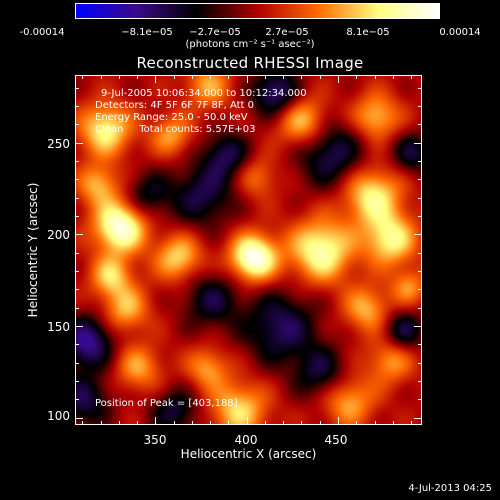  Describe the element at coordinates (58, 416) in the screenshot. I see `y-tick-label: 100` at that location.